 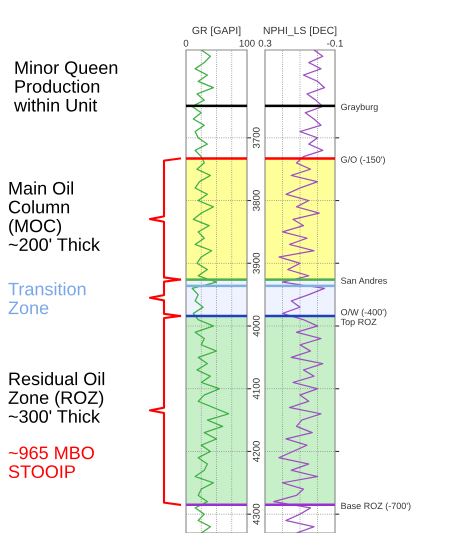 What do you see at coordinates (256, 137) in the screenshot?
I see `y-tick-label: 3700` at bounding box center [256, 137].